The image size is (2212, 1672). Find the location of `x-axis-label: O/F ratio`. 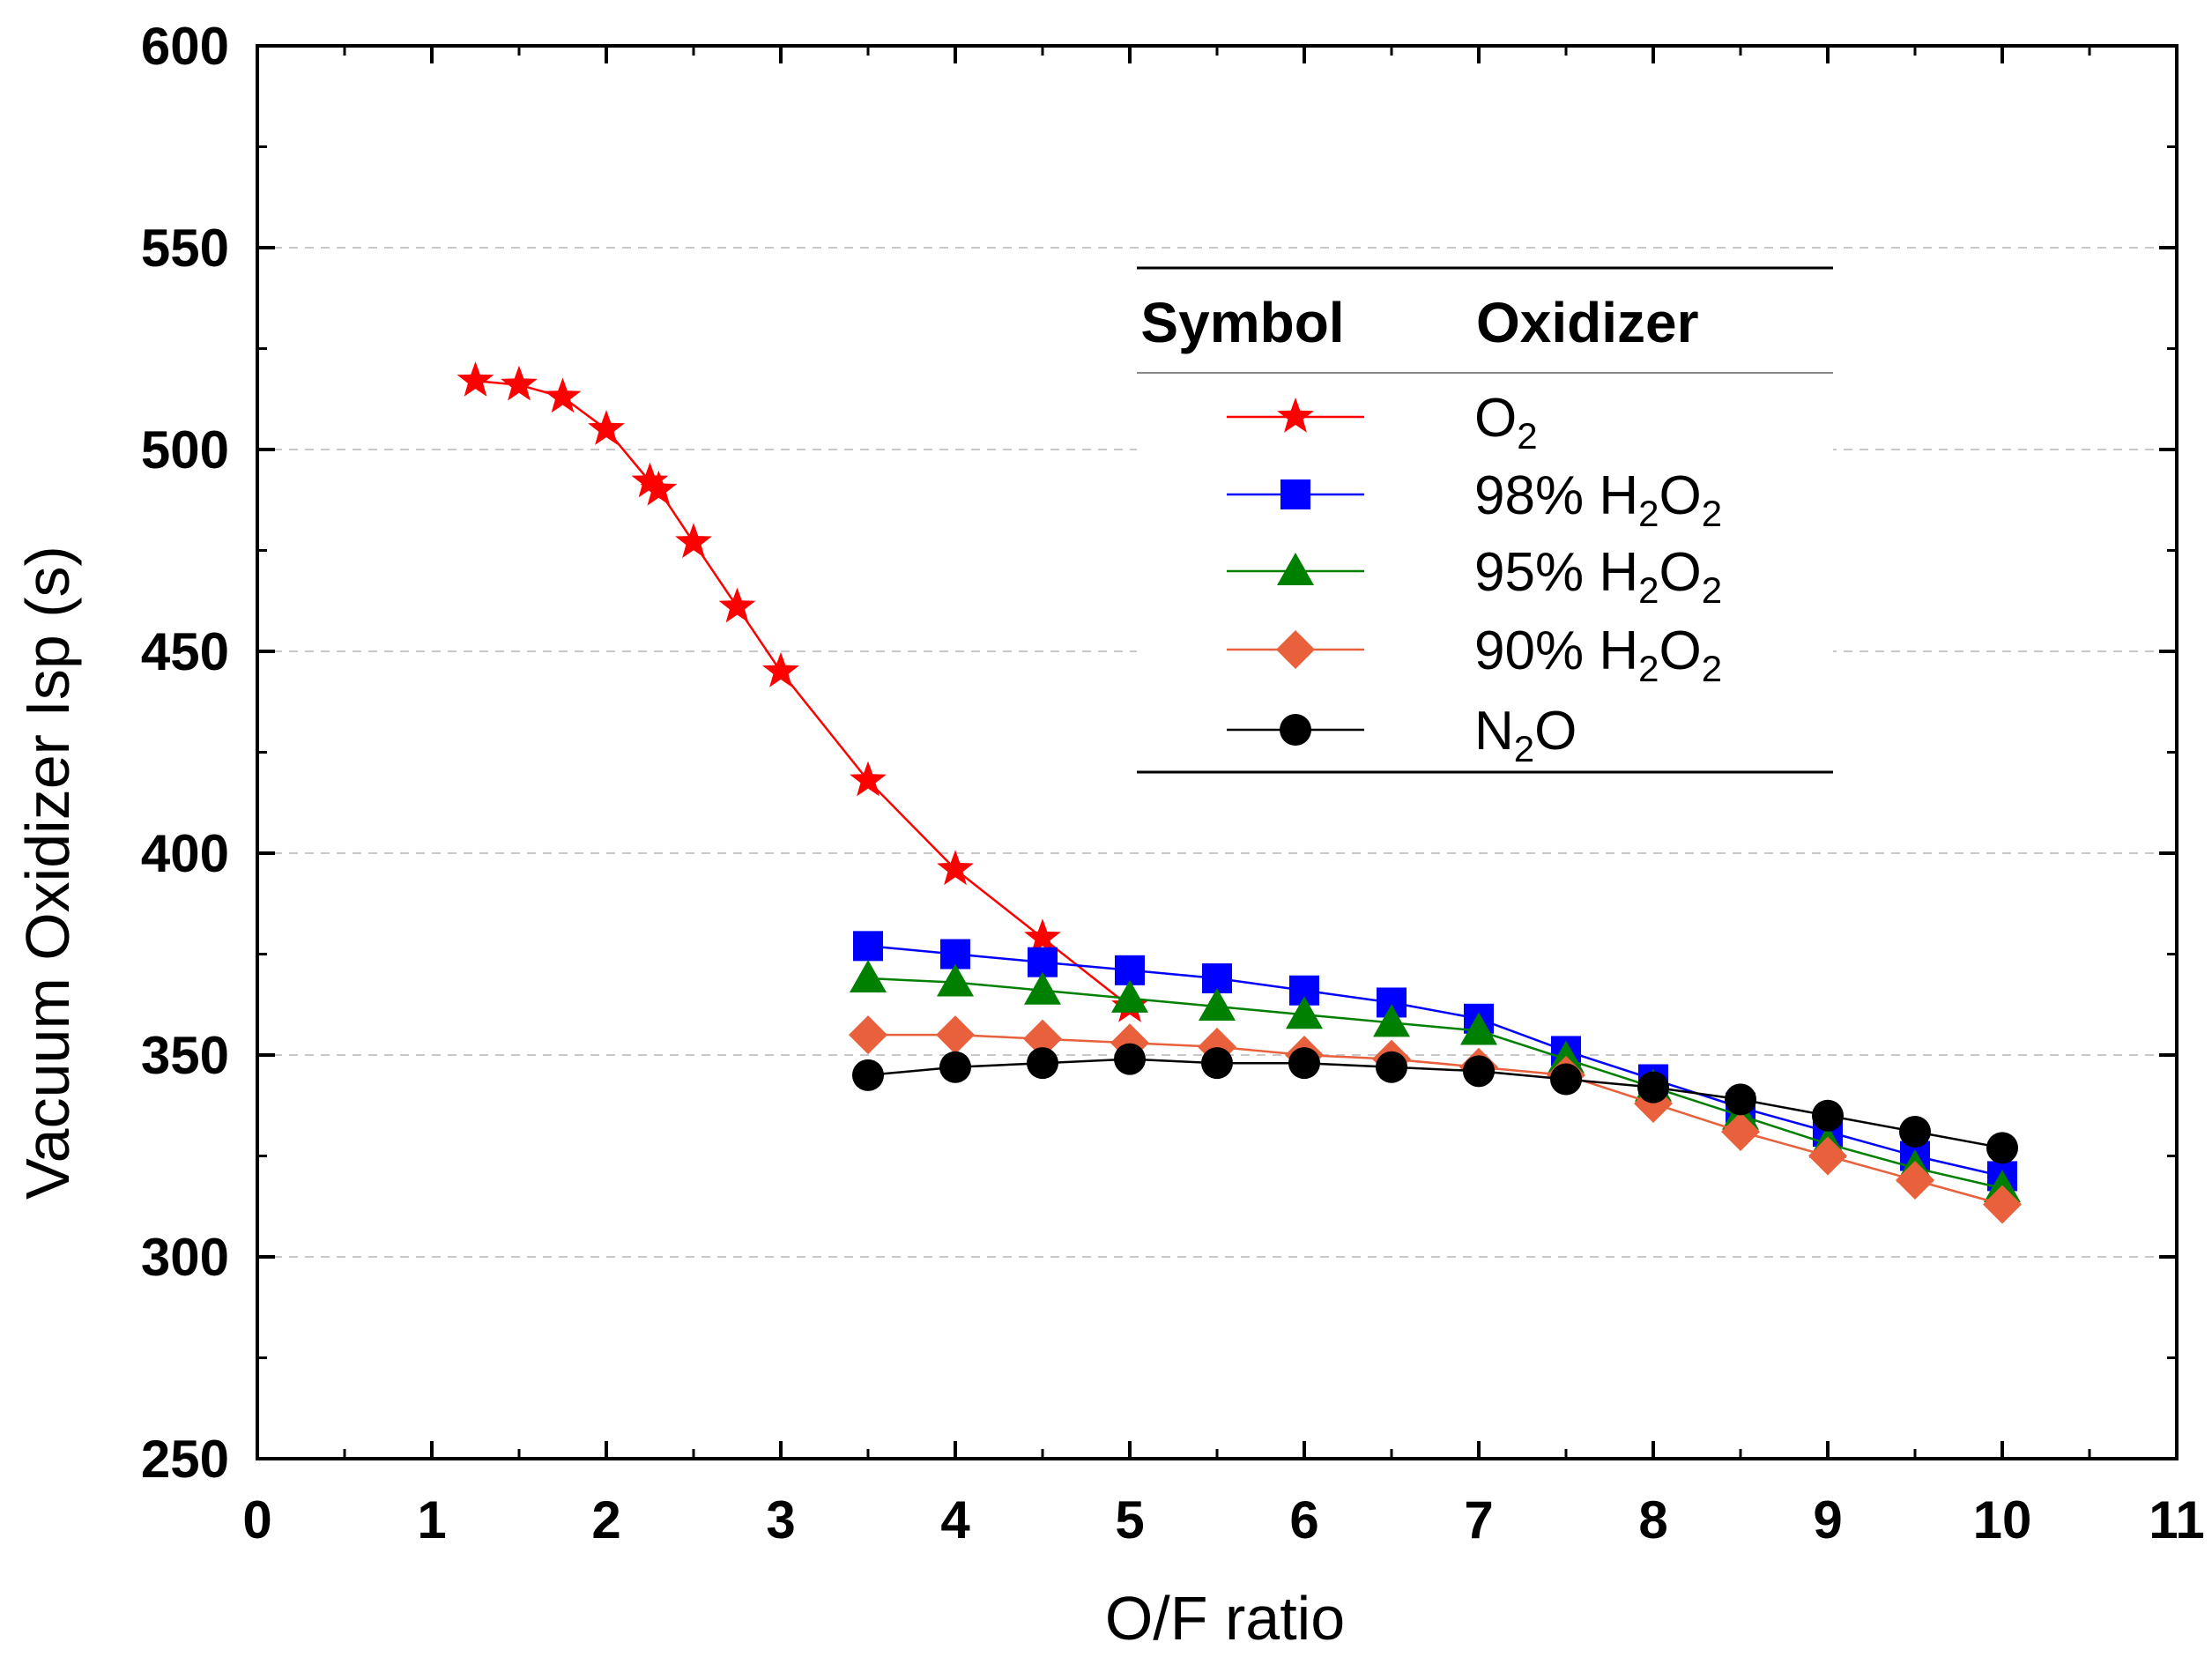

x-axis-label: O/F ratio is located at coordinates (1225, 1618).